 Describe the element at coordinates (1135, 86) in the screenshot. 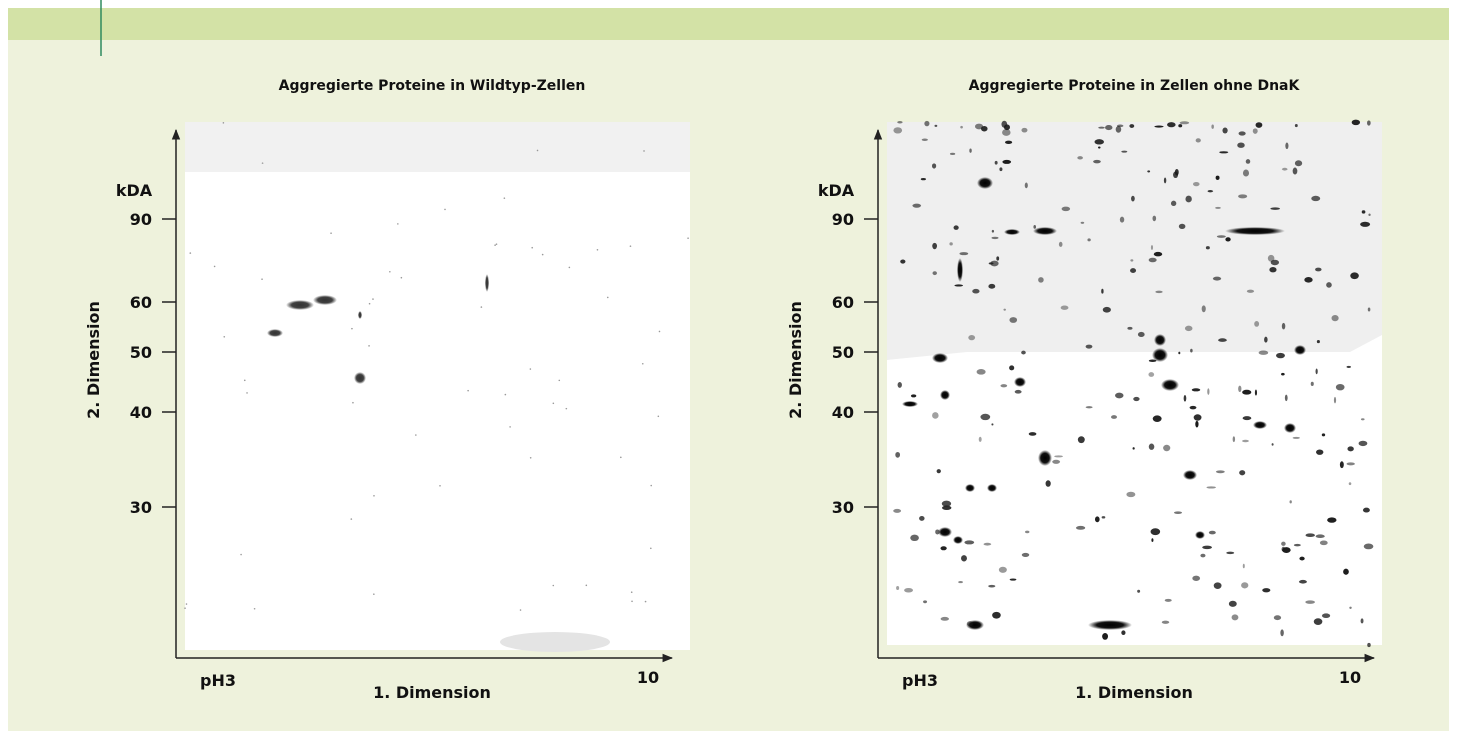

I see `panel-title: Aggregierte Proteine in Zellen ohne DnaK` at that location.